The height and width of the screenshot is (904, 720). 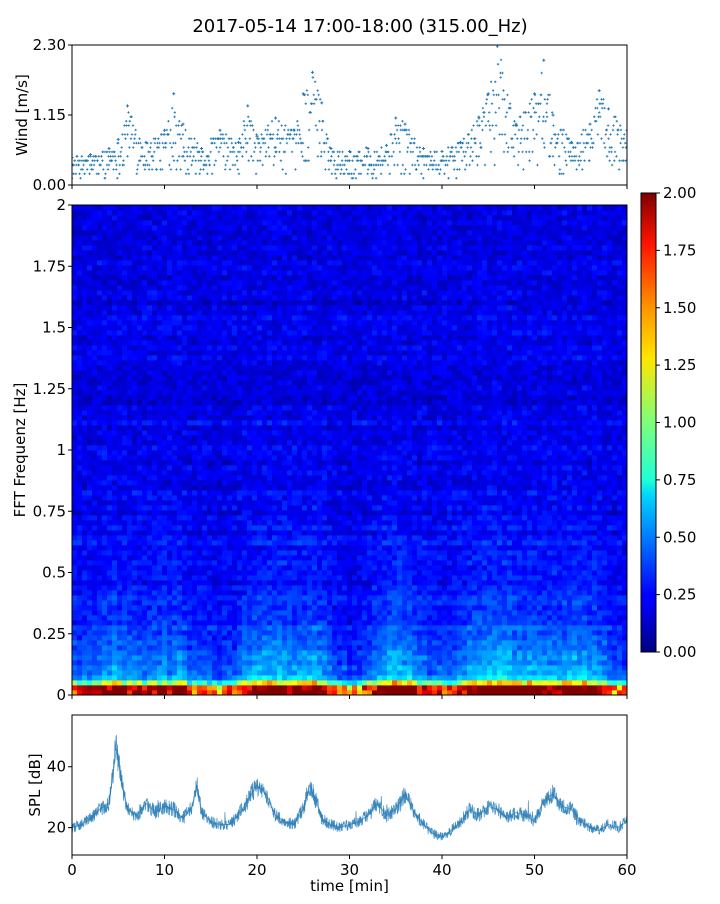 I want to click on wind-ytick-label: 1.15, so click(x=49, y=115).